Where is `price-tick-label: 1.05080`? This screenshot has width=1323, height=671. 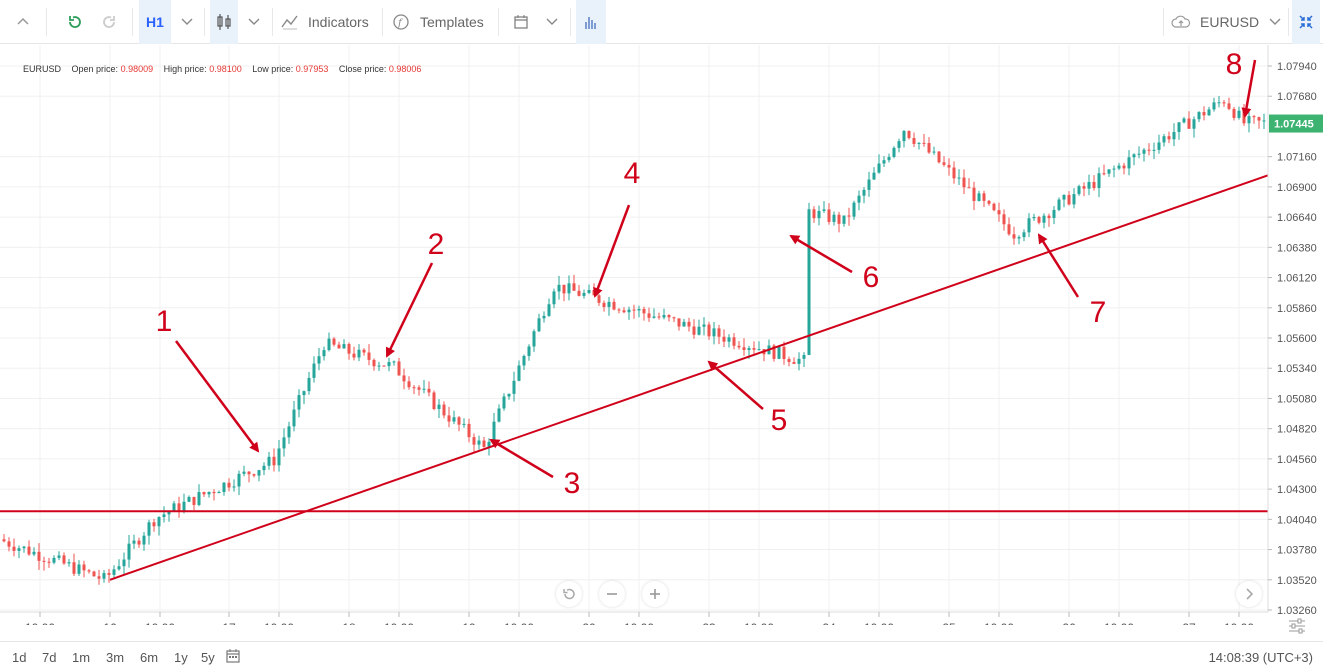 price-tick-label: 1.05080 is located at coordinates (1297, 399).